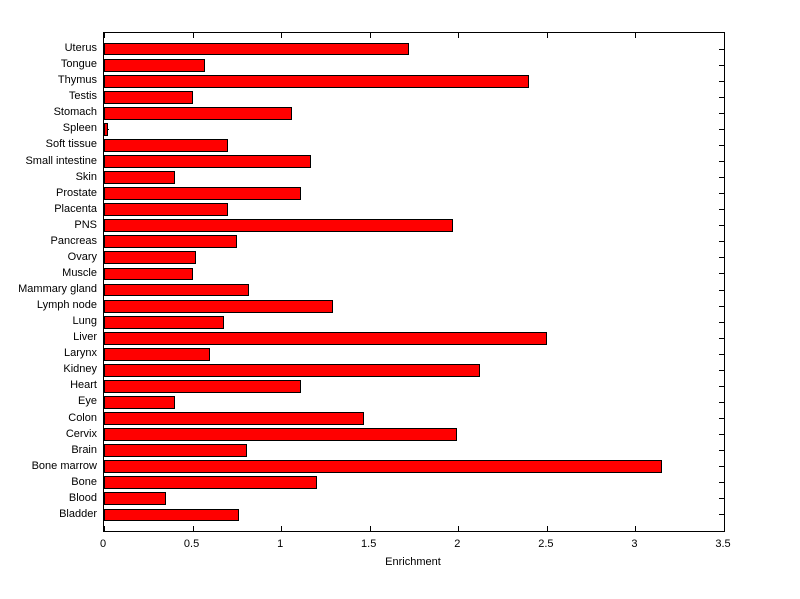  What do you see at coordinates (546, 544) in the screenshot?
I see `x-tick-label: 2.5` at bounding box center [546, 544].